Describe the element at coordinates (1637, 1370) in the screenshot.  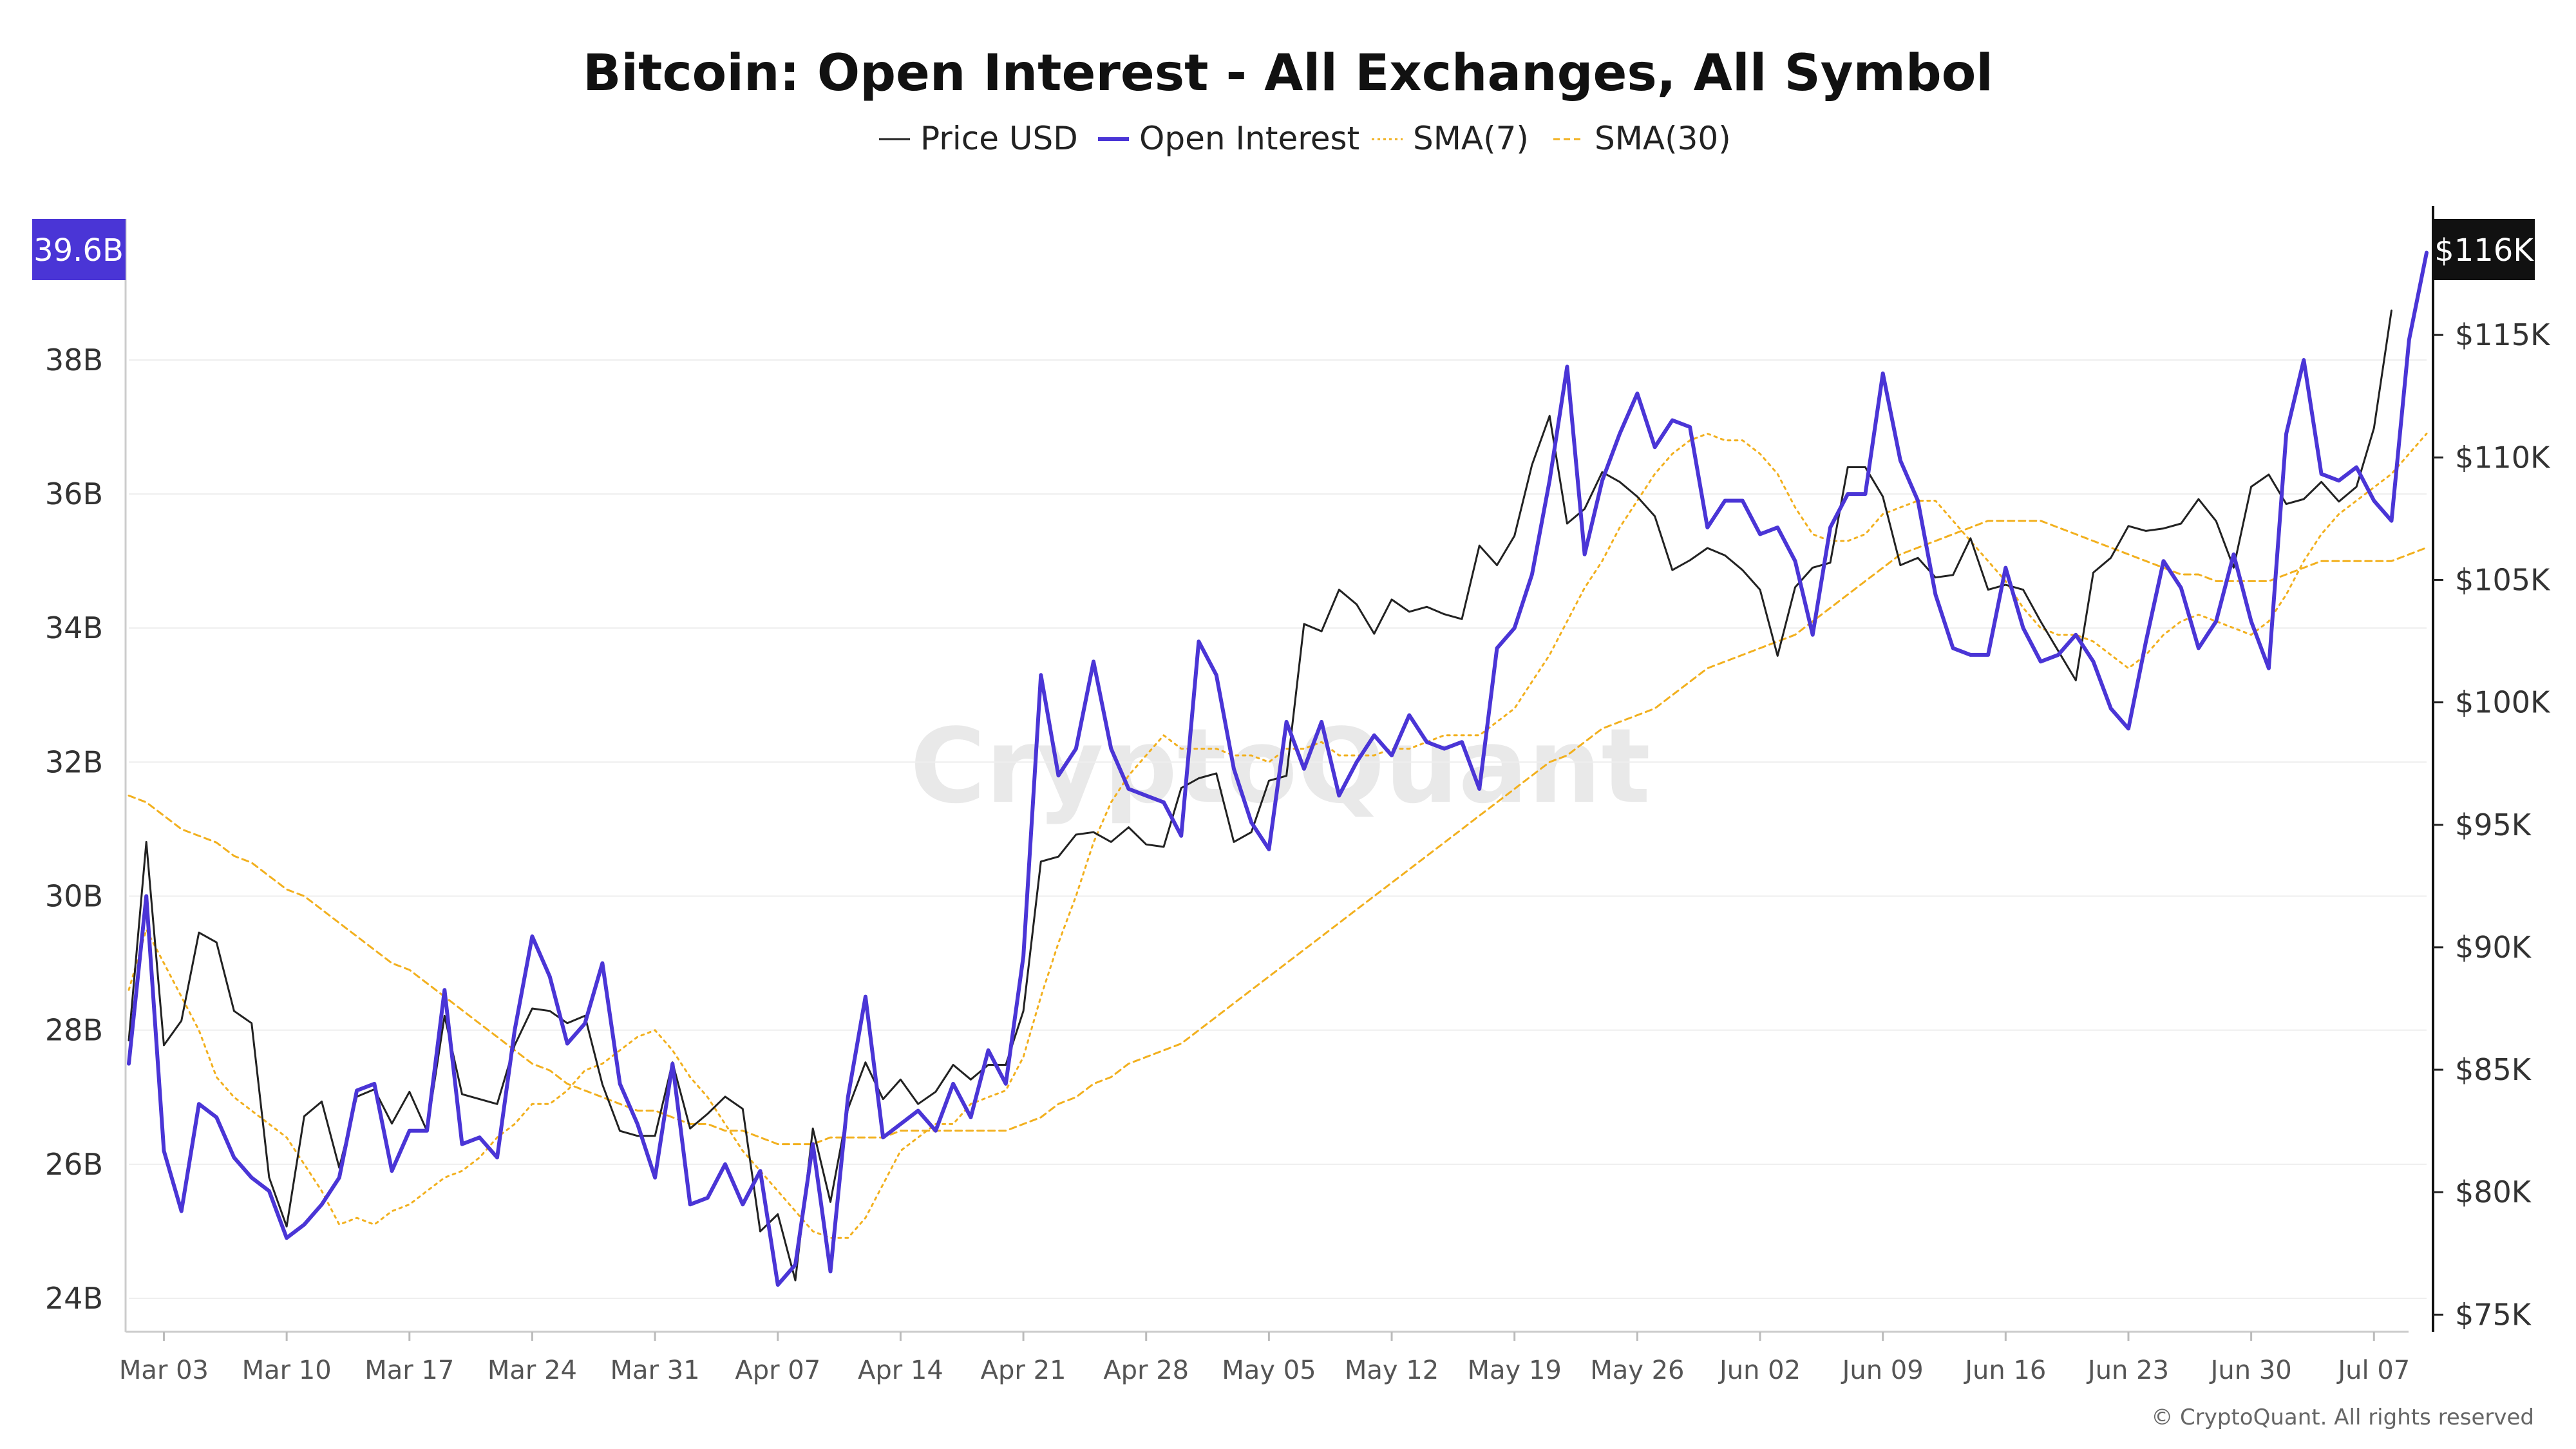
I see `x-tick-label: May 26` at that location.